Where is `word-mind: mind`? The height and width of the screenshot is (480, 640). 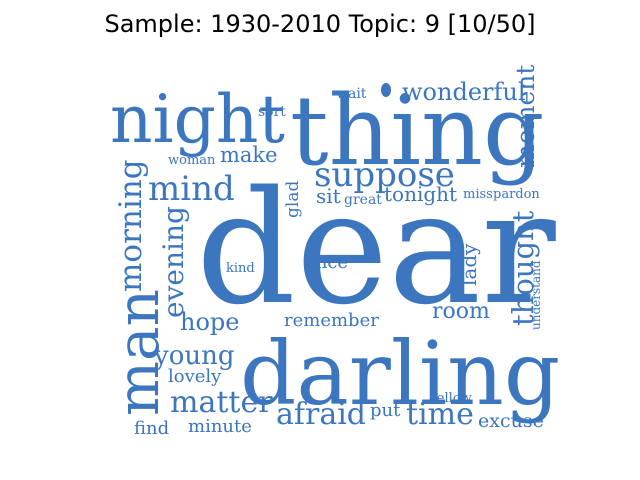
word-mind: mind is located at coordinates (191, 189).